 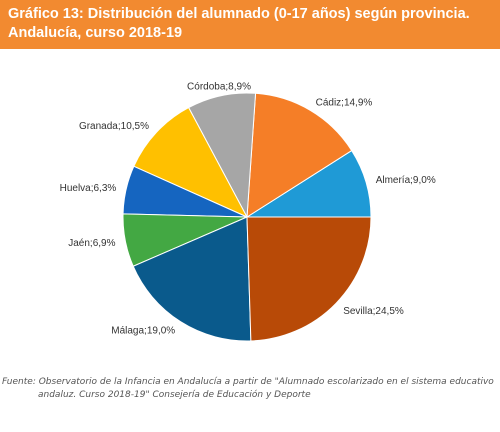 I want to click on pie-slice-malaga, so click(x=192, y=279).